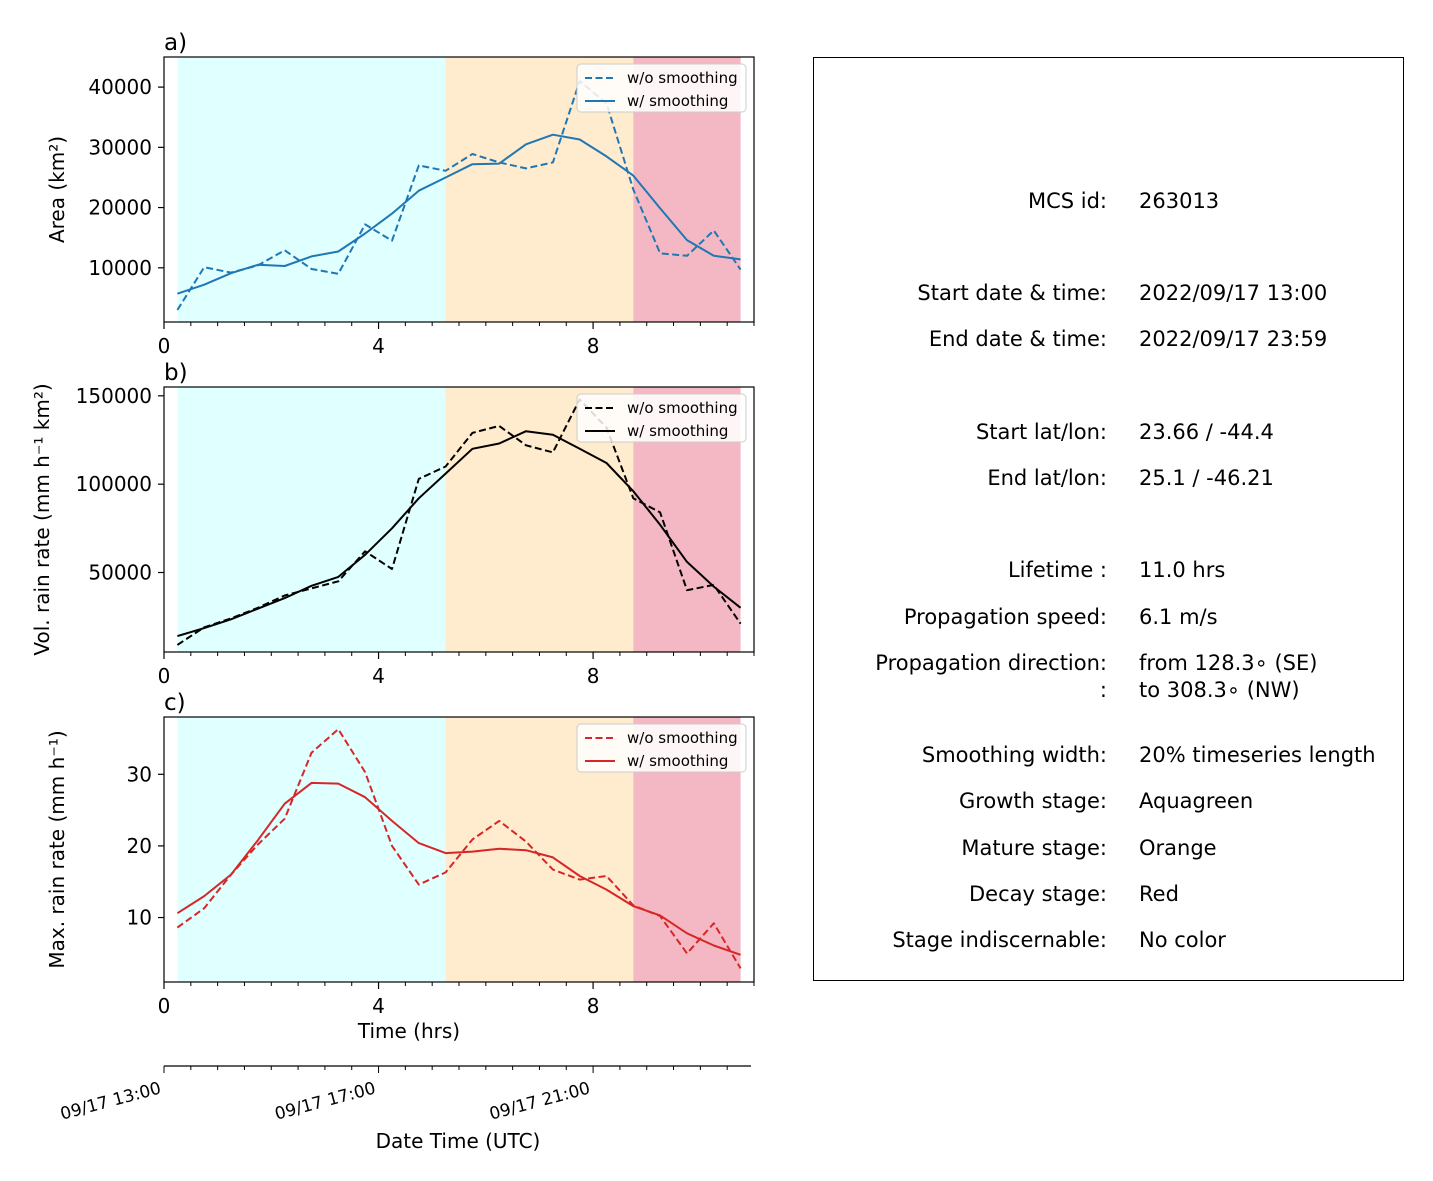 This screenshot has height=1181, width=1433. What do you see at coordinates (42, 519) in the screenshot?
I see `y-axis-label: Vol. rain rate (mm h⁻¹ km²)` at bounding box center [42, 519].